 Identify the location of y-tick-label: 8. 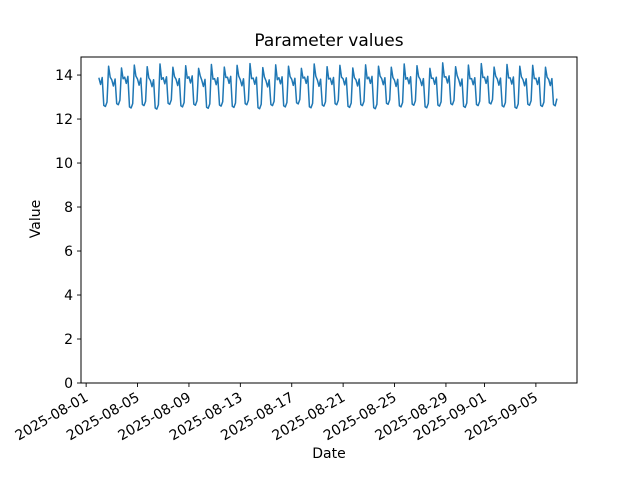
(68, 208).